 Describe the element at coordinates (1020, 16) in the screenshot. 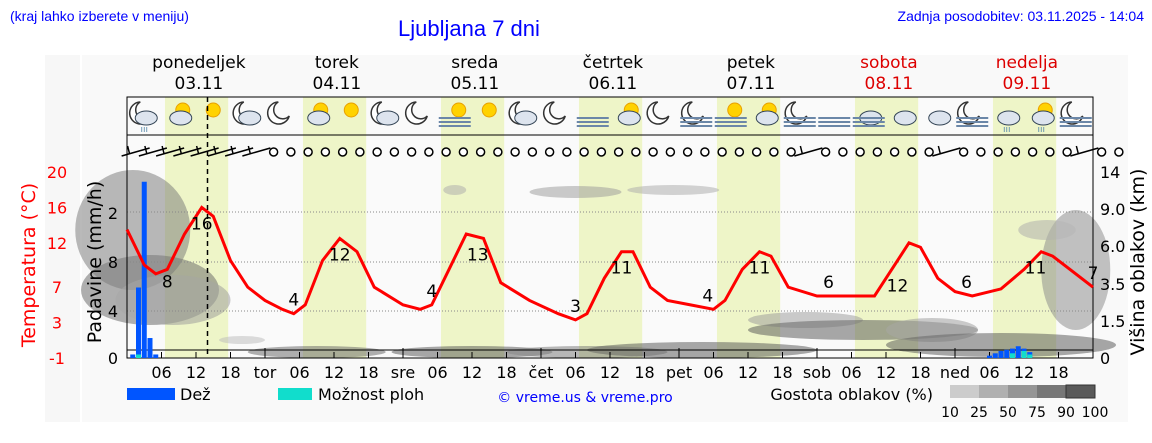

I see `last-updated: Zadnja posodobitev: 03.11.2025 - 14:04` at that location.